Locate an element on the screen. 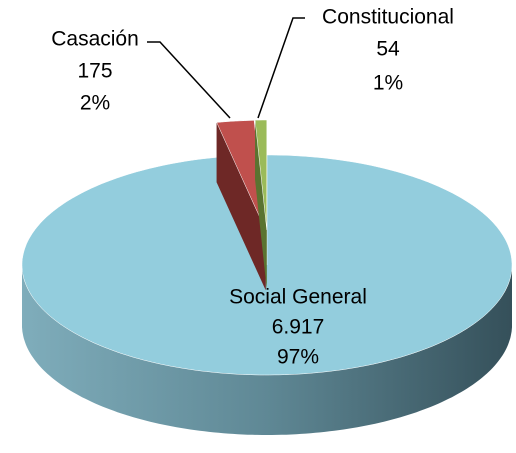 The height and width of the screenshot is (453, 516). percent-label: 1% is located at coordinates (388, 83).